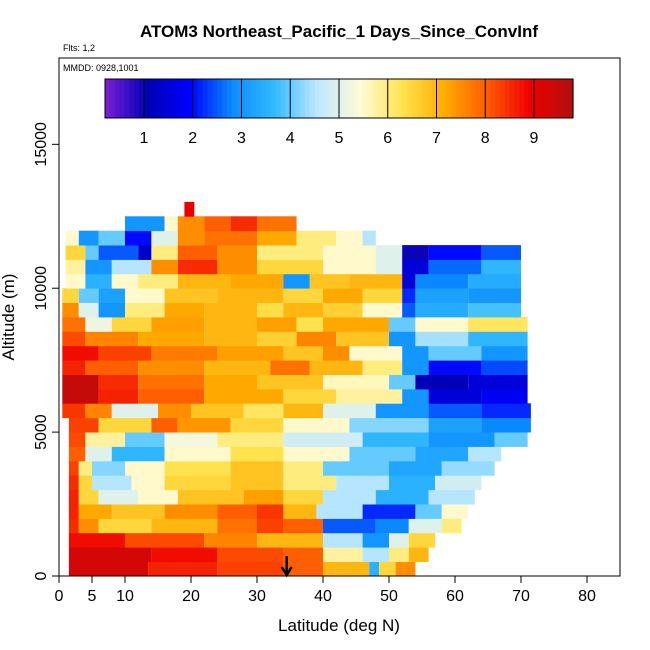  I want to click on y-tick-label: 0, so click(41, 575).